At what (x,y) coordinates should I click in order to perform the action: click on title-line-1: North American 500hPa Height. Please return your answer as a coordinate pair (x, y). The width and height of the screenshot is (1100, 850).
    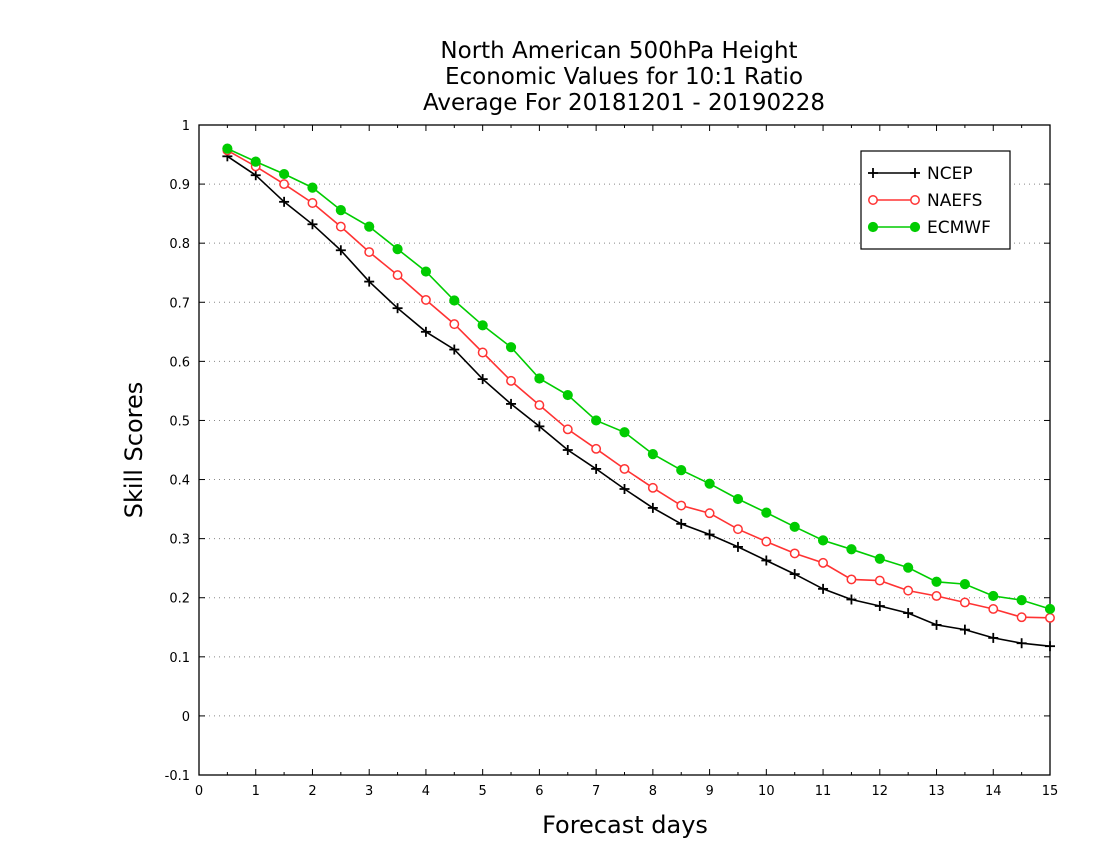
    Looking at the image, I should click on (618, 51).